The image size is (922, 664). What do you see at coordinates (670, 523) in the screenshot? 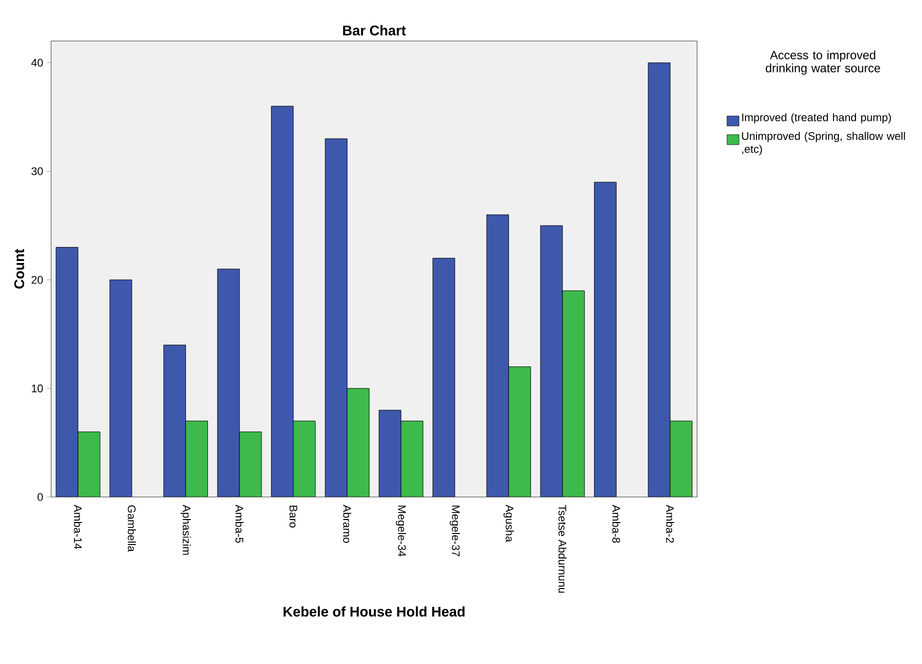
I see `x-tick-label: Amba-2` at bounding box center [670, 523].